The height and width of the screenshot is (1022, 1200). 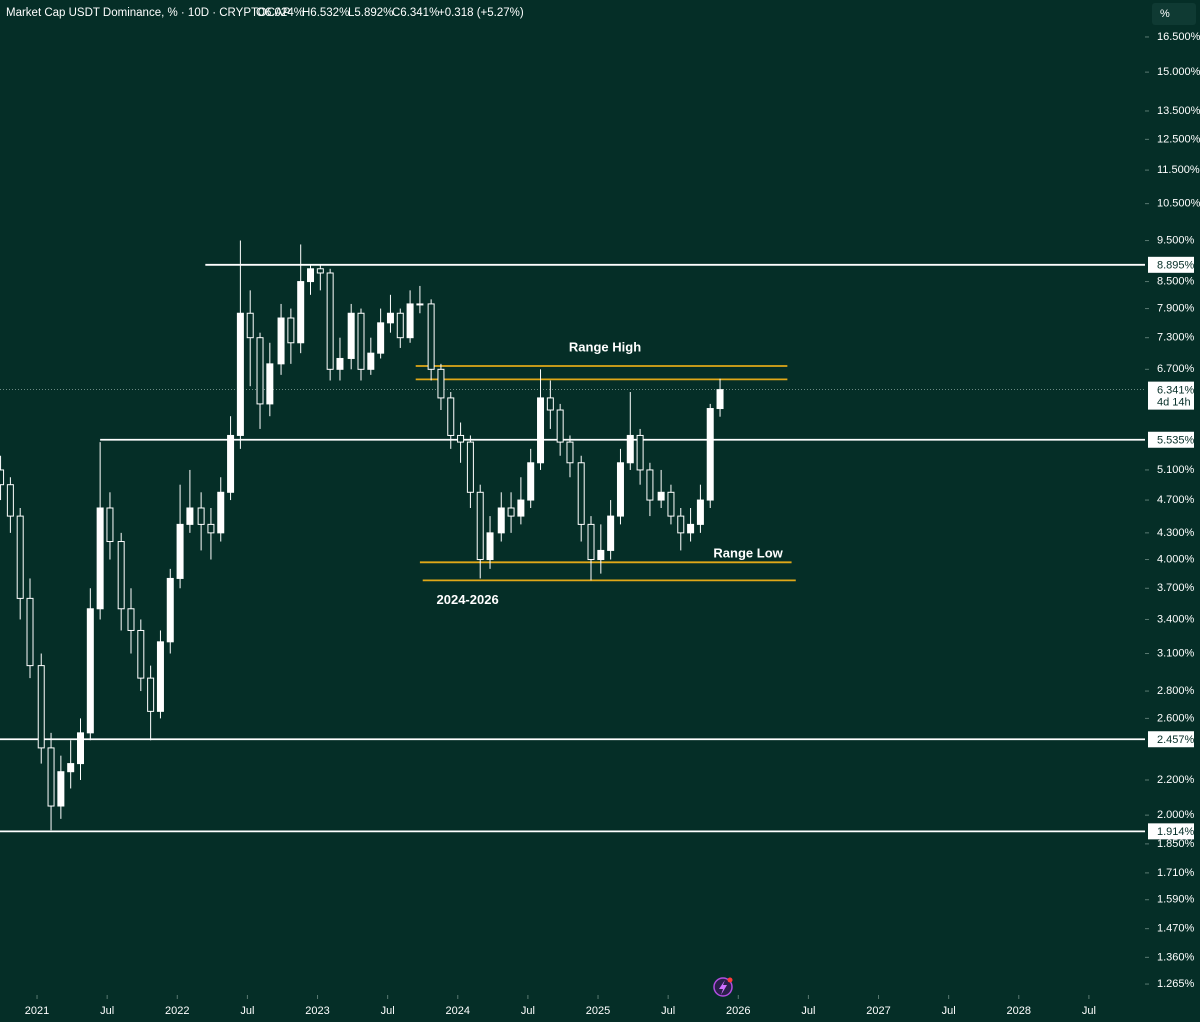 What do you see at coordinates (1176, 281) in the screenshot?
I see `y-tick-label: 8.500%` at bounding box center [1176, 281].